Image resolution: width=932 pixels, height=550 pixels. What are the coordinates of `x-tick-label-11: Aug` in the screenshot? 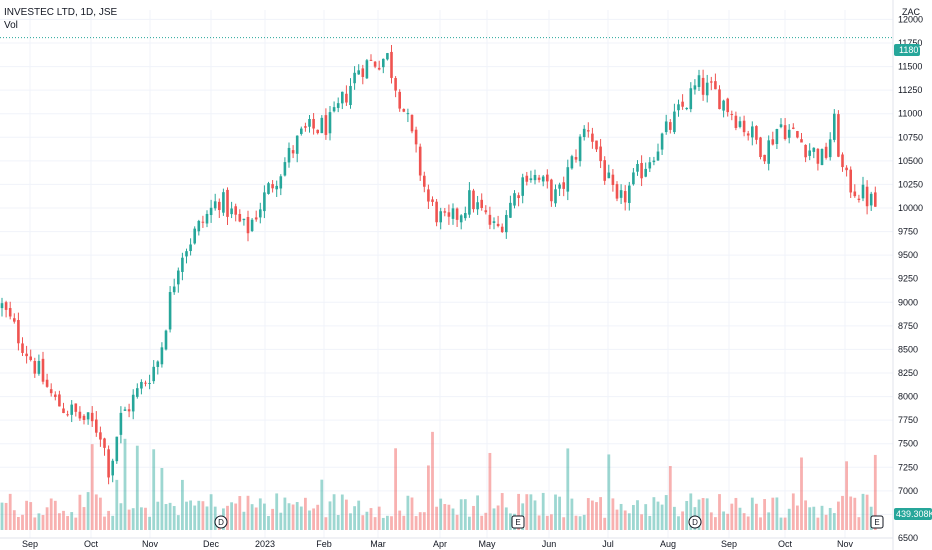 It's located at (668, 544).